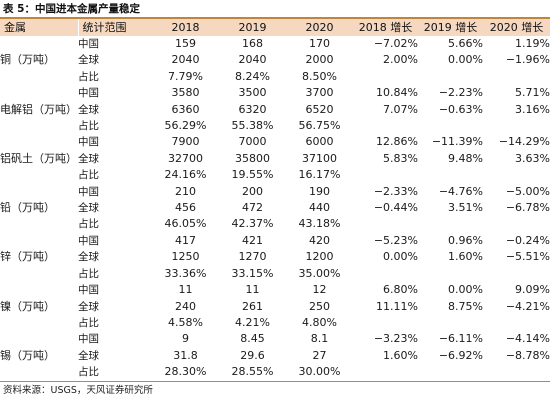 Image resolution: width=550 pixels, height=400 pixels. Describe the element at coordinates (252, 76) in the screenshot. I see `value-2019: 8.24%` at that location.